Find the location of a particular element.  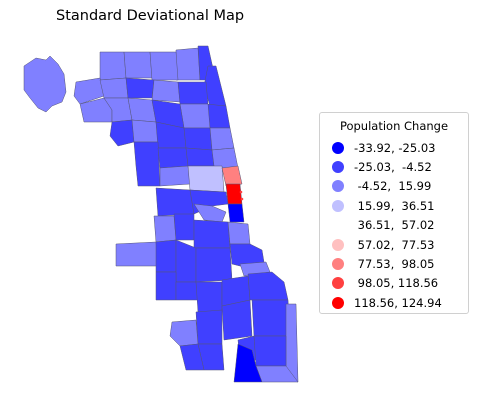

legend-title: Population Change is located at coordinates (394, 126).